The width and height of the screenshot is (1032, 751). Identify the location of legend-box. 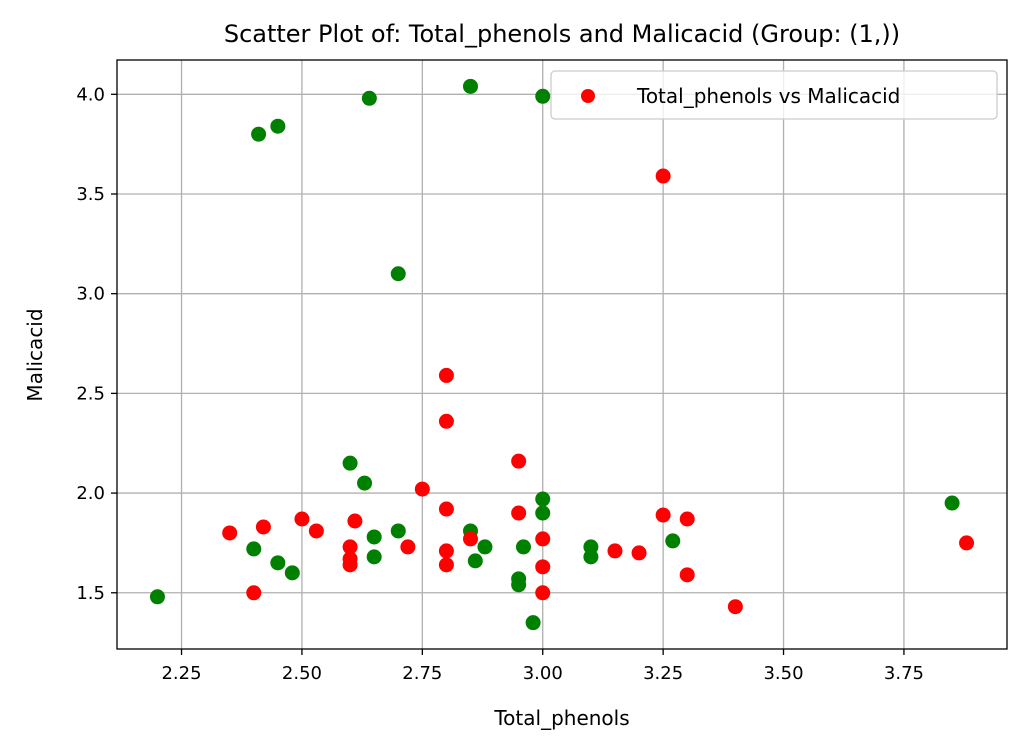
(774, 95).